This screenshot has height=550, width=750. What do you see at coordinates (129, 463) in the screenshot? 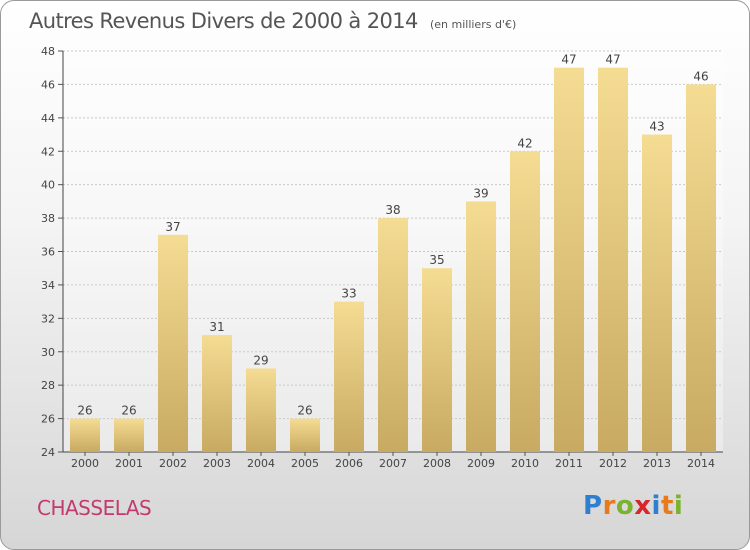
I see `x-tick-label: 2001` at bounding box center [129, 463].